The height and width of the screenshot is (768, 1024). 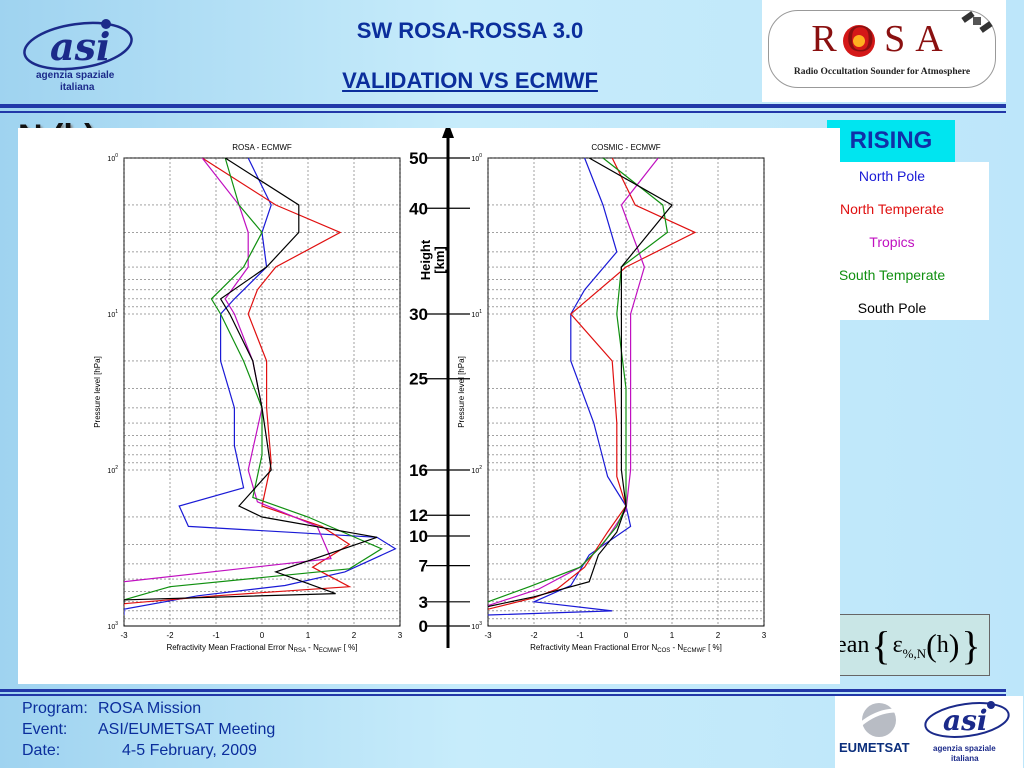 What do you see at coordinates (676, 647) in the screenshot?
I see `x-label-mid: - N` at bounding box center [676, 647].